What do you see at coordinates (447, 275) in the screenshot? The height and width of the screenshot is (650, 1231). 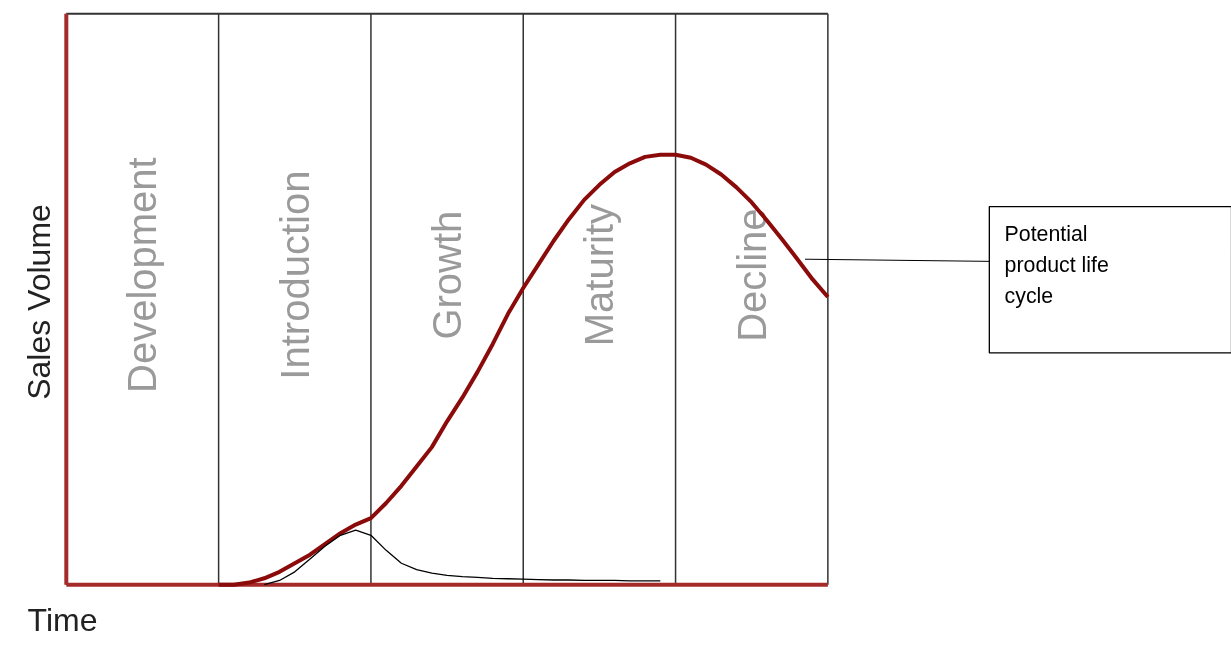 I see `annotation: Growth` at bounding box center [447, 275].